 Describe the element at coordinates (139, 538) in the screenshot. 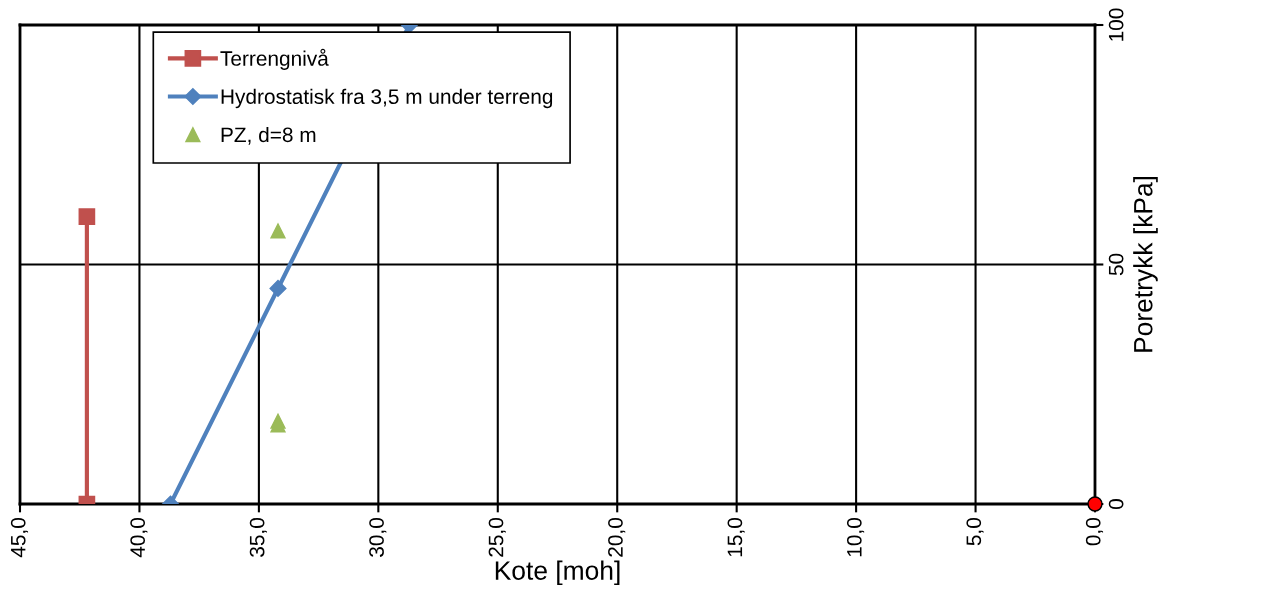

I see `x-tick-label: 40,0` at that location.